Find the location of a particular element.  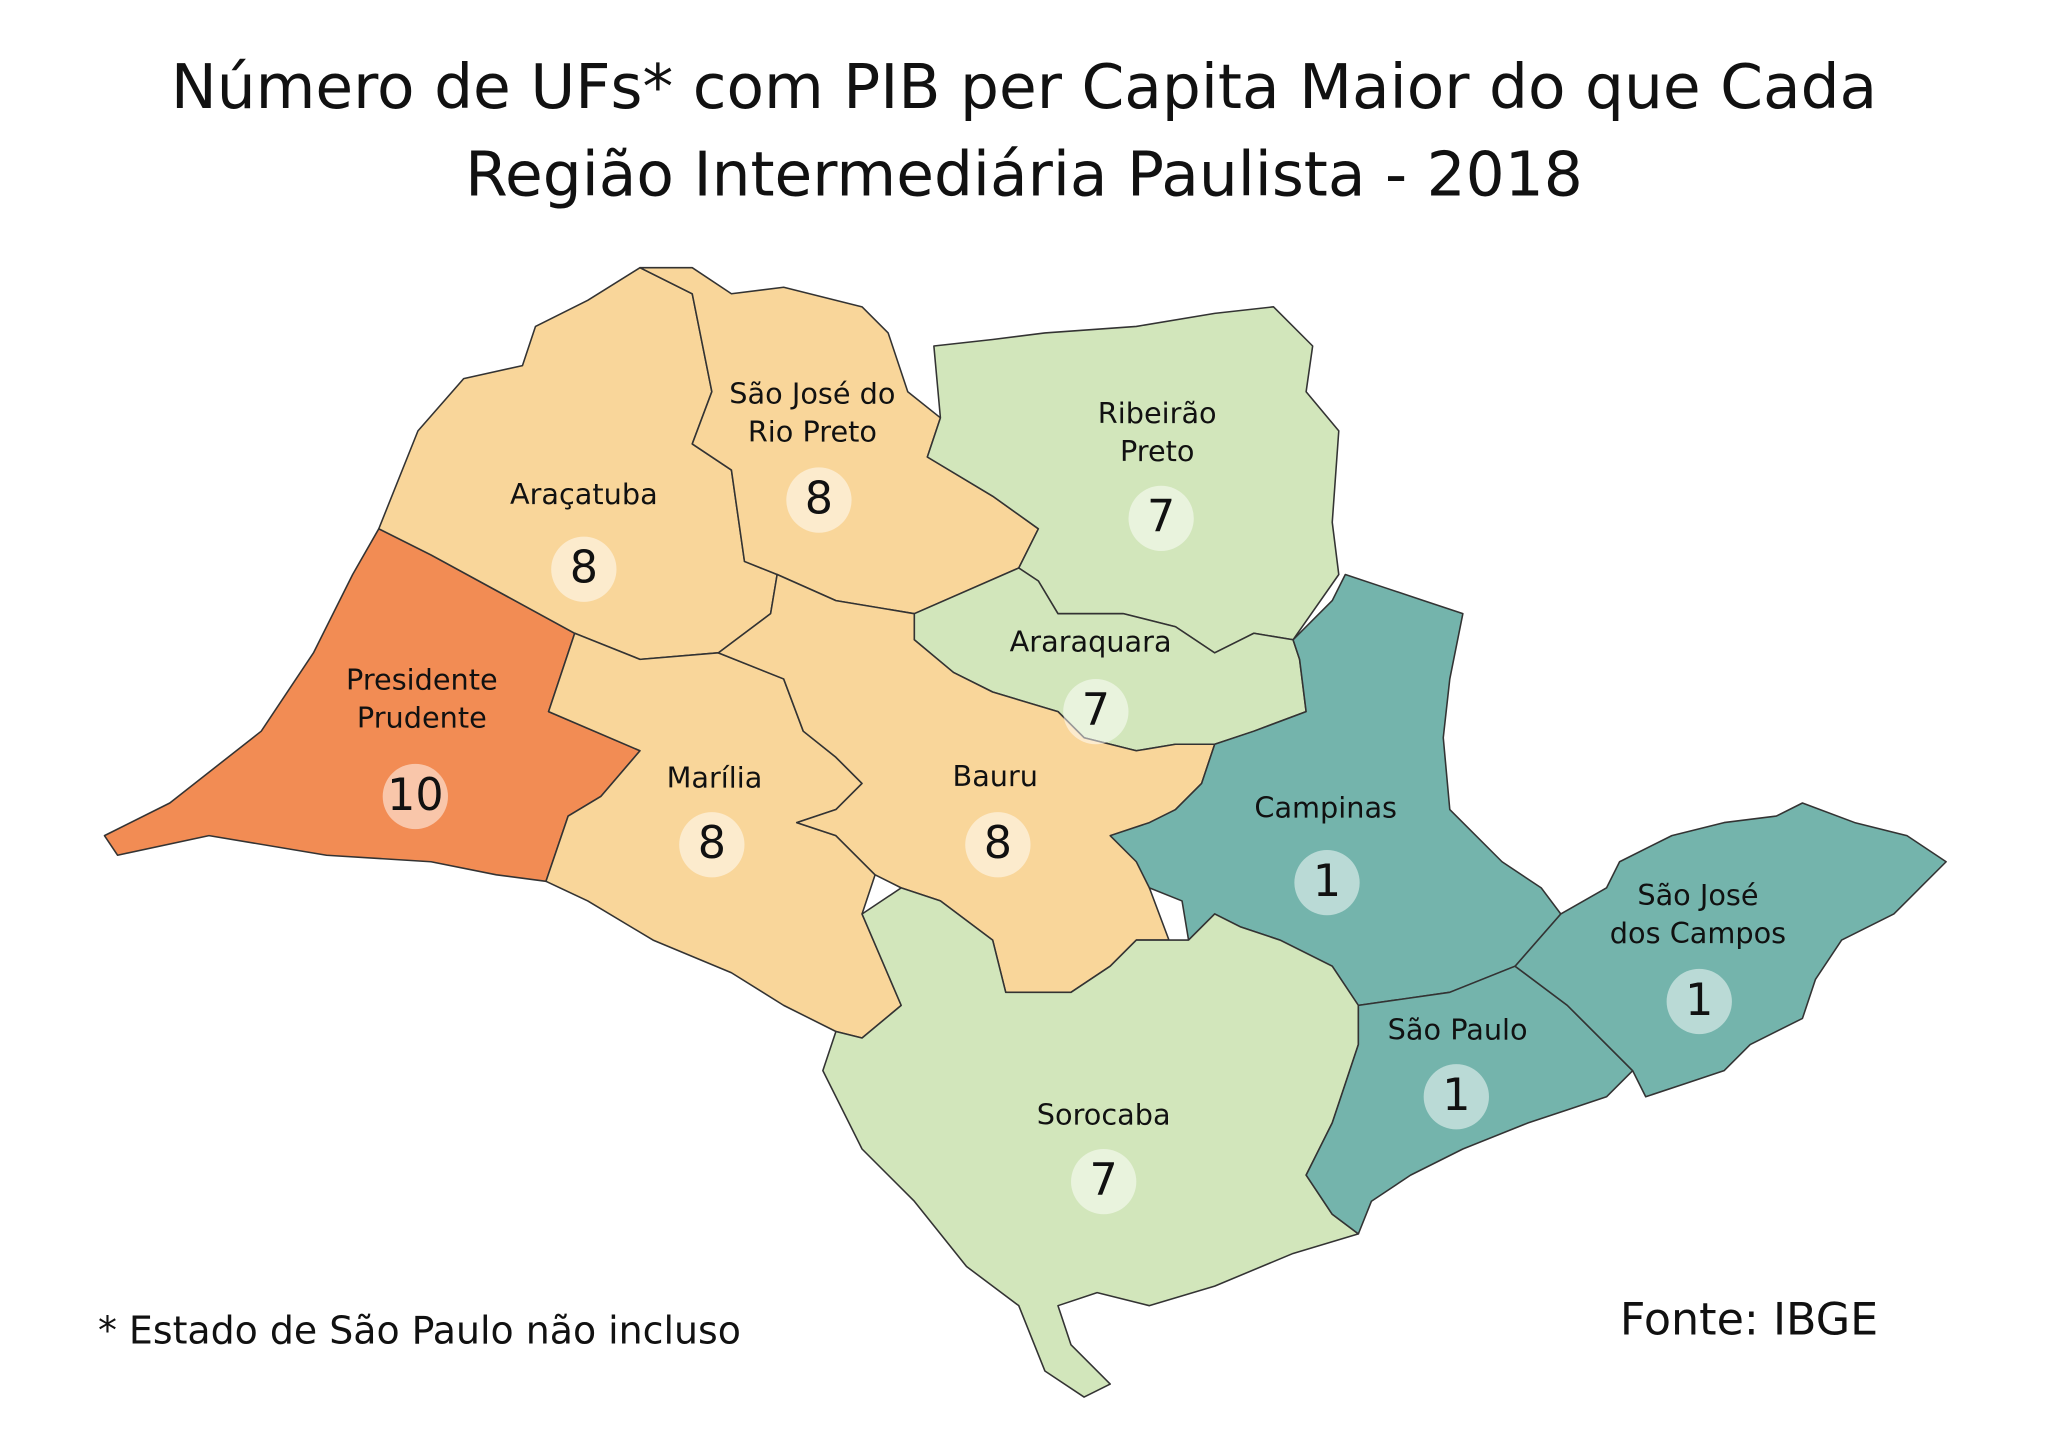

region-name: Sorocaba is located at coordinates (1104, 1114).